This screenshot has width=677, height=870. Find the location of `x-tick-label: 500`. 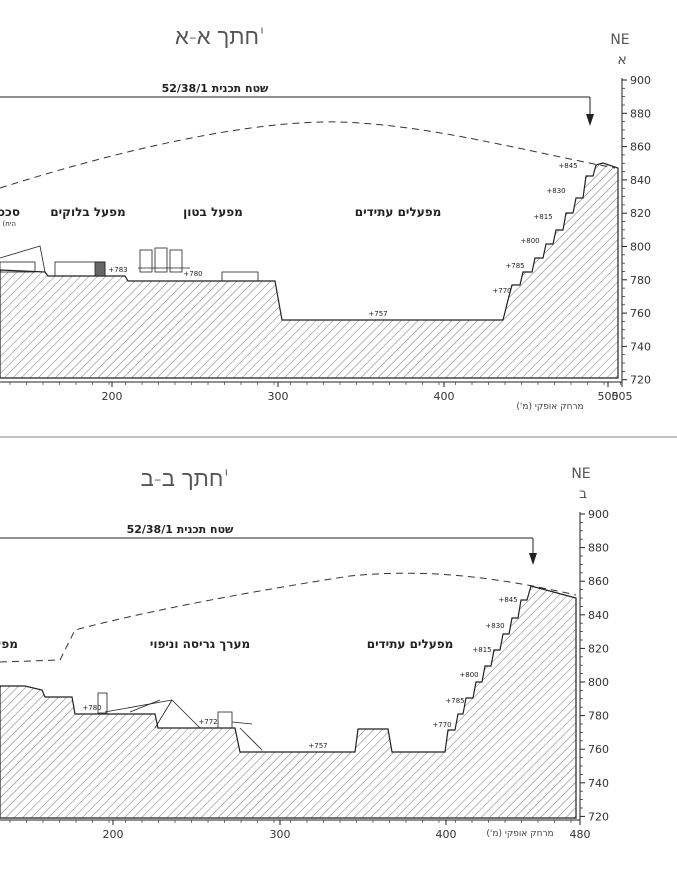

x-tick-label: 500 is located at coordinates (608, 396).